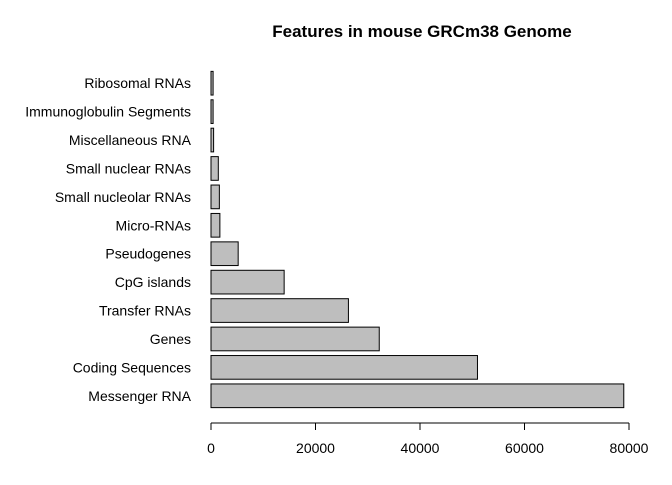 This screenshot has height=485, width=672. I want to click on x-tick-label: 40000, so click(420, 448).